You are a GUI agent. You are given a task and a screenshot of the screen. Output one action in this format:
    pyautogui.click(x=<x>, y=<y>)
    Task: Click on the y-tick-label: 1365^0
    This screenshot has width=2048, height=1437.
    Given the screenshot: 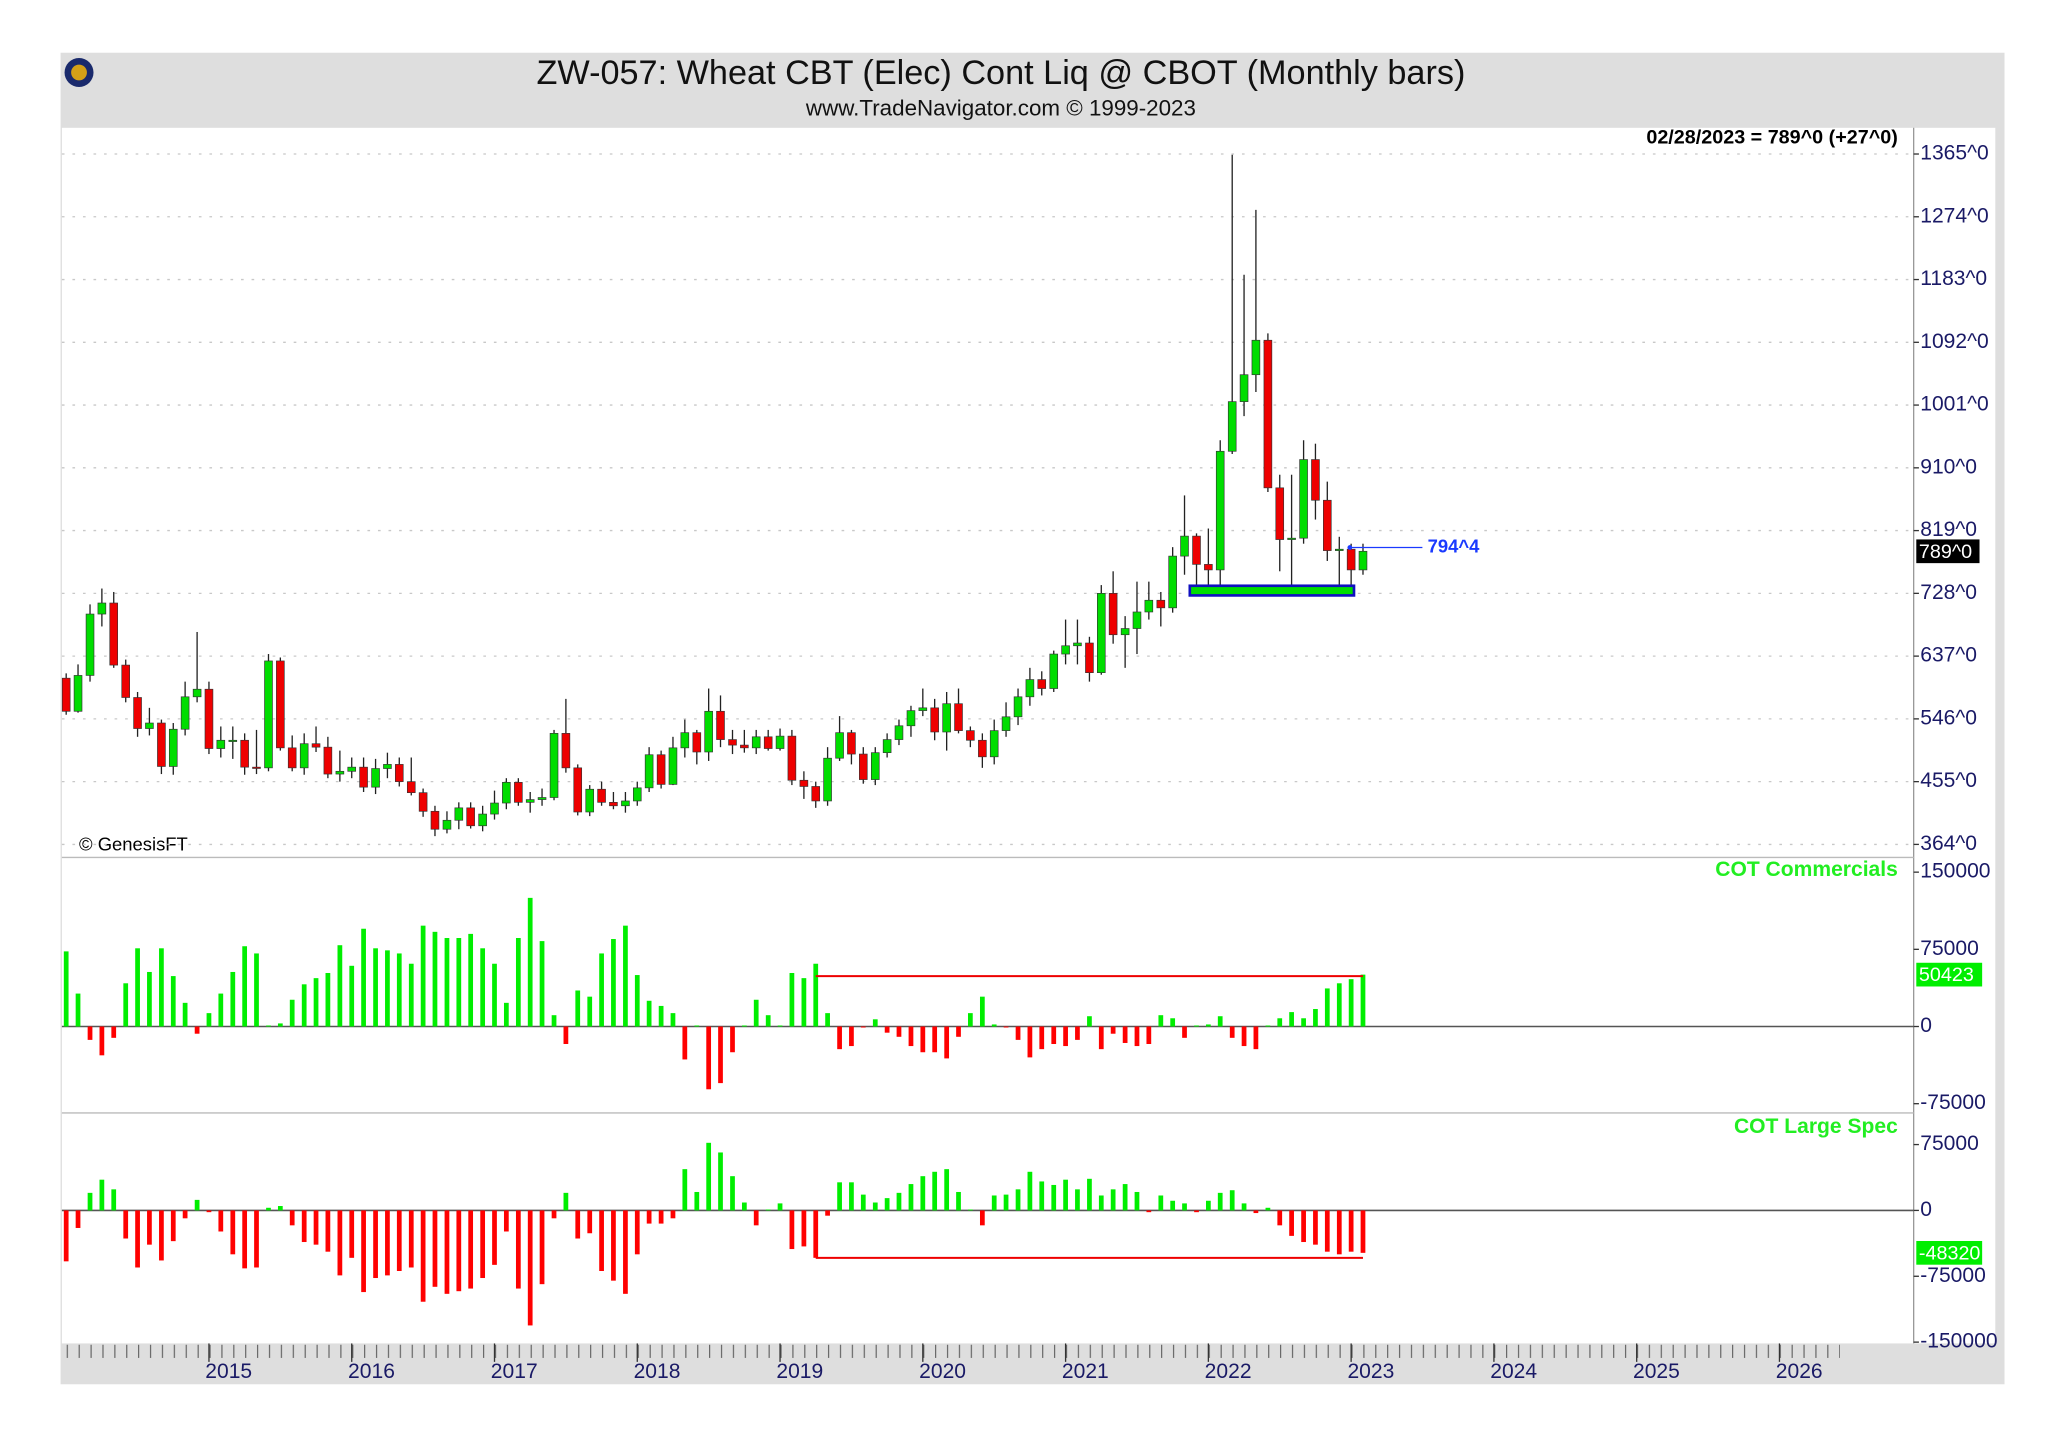 What is the action you would take?
    pyautogui.click(x=1954, y=153)
    